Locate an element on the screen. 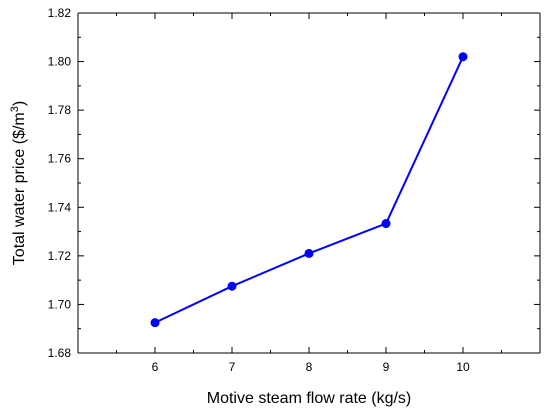 The height and width of the screenshot is (413, 550). y-tick-label: 1.82 is located at coordinates (60, 13).